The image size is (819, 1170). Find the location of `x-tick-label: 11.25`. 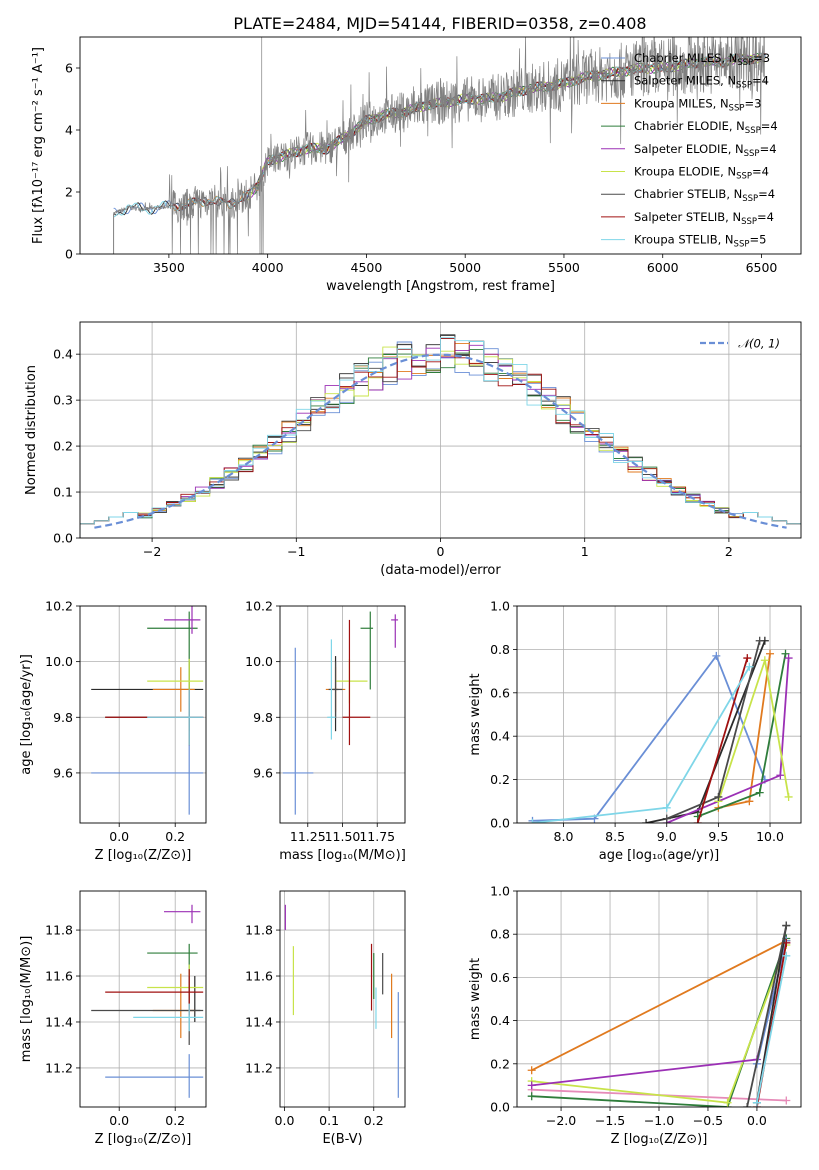

x-tick-label: 11.25 is located at coordinates (308, 836).